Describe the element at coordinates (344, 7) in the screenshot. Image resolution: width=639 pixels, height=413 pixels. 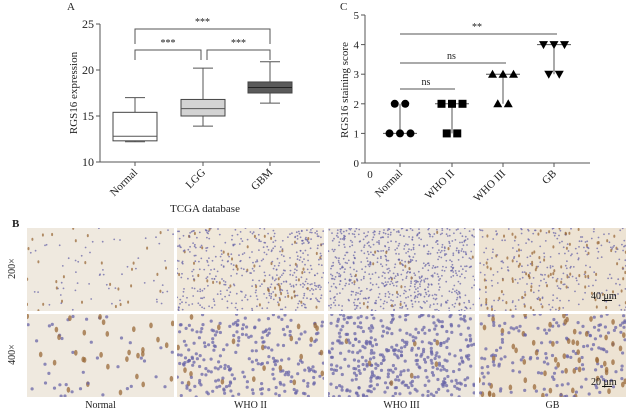
I see `panel-label-c: C` at that location.